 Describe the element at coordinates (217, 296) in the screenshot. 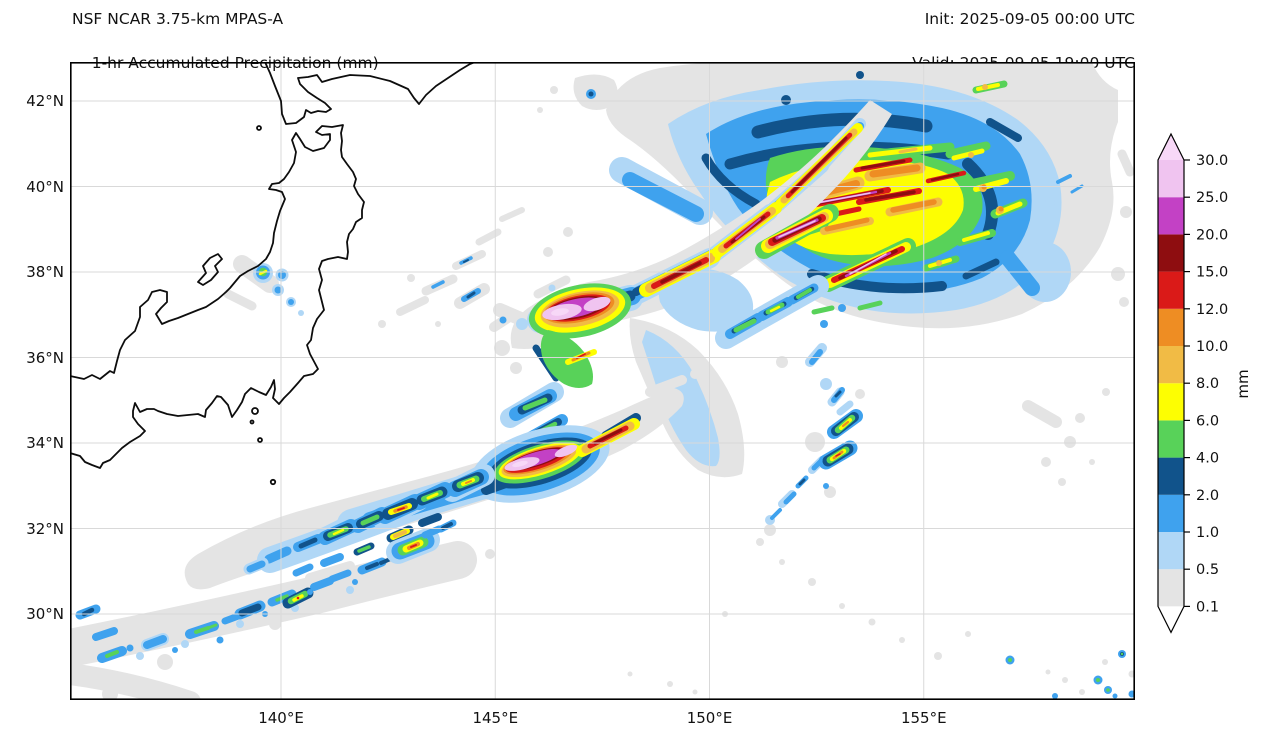

I see `coast-honshu` at that location.